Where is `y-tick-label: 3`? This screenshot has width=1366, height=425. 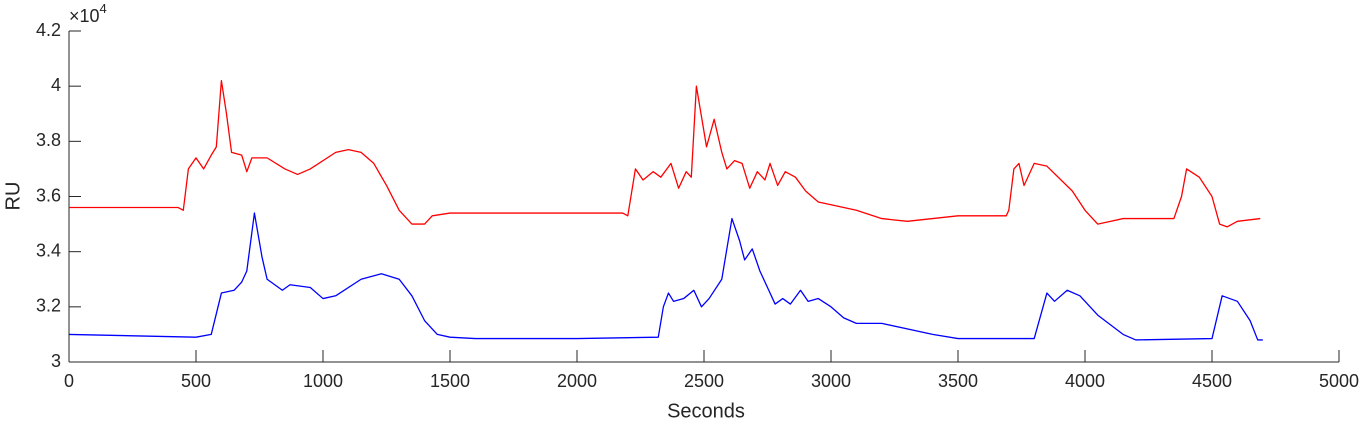
y-tick-label: 3 is located at coordinates (56, 361).